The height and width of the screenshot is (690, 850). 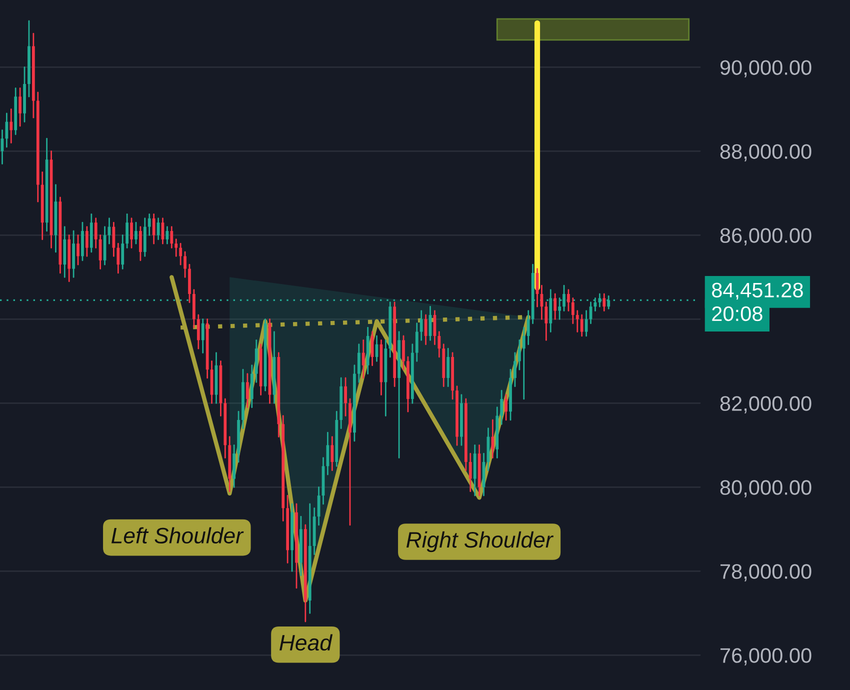 I want to click on annotation: Head, so click(x=306, y=642).